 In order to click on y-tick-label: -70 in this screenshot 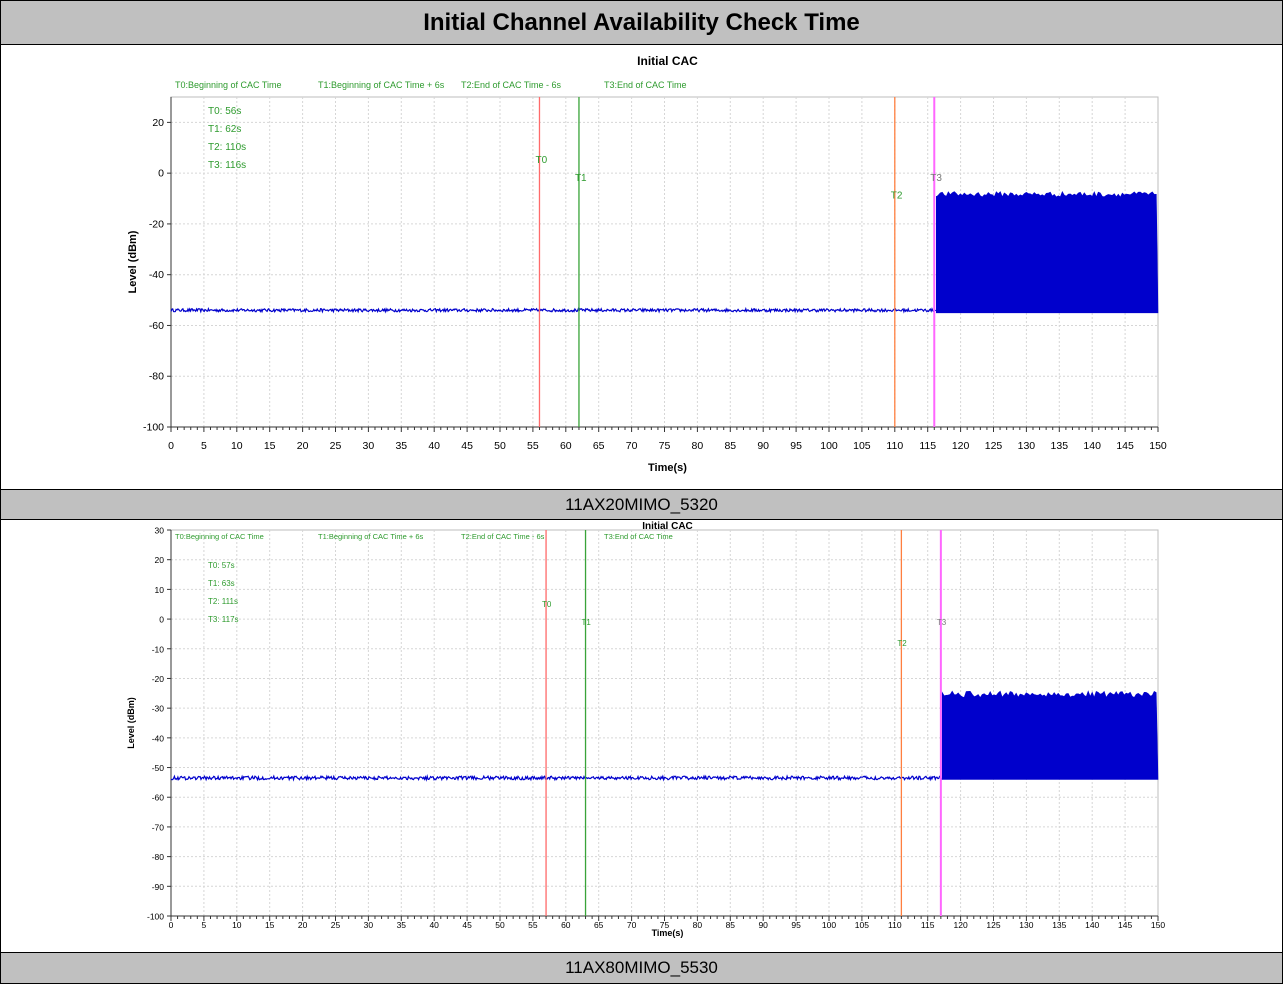, I will do `click(158, 827)`.